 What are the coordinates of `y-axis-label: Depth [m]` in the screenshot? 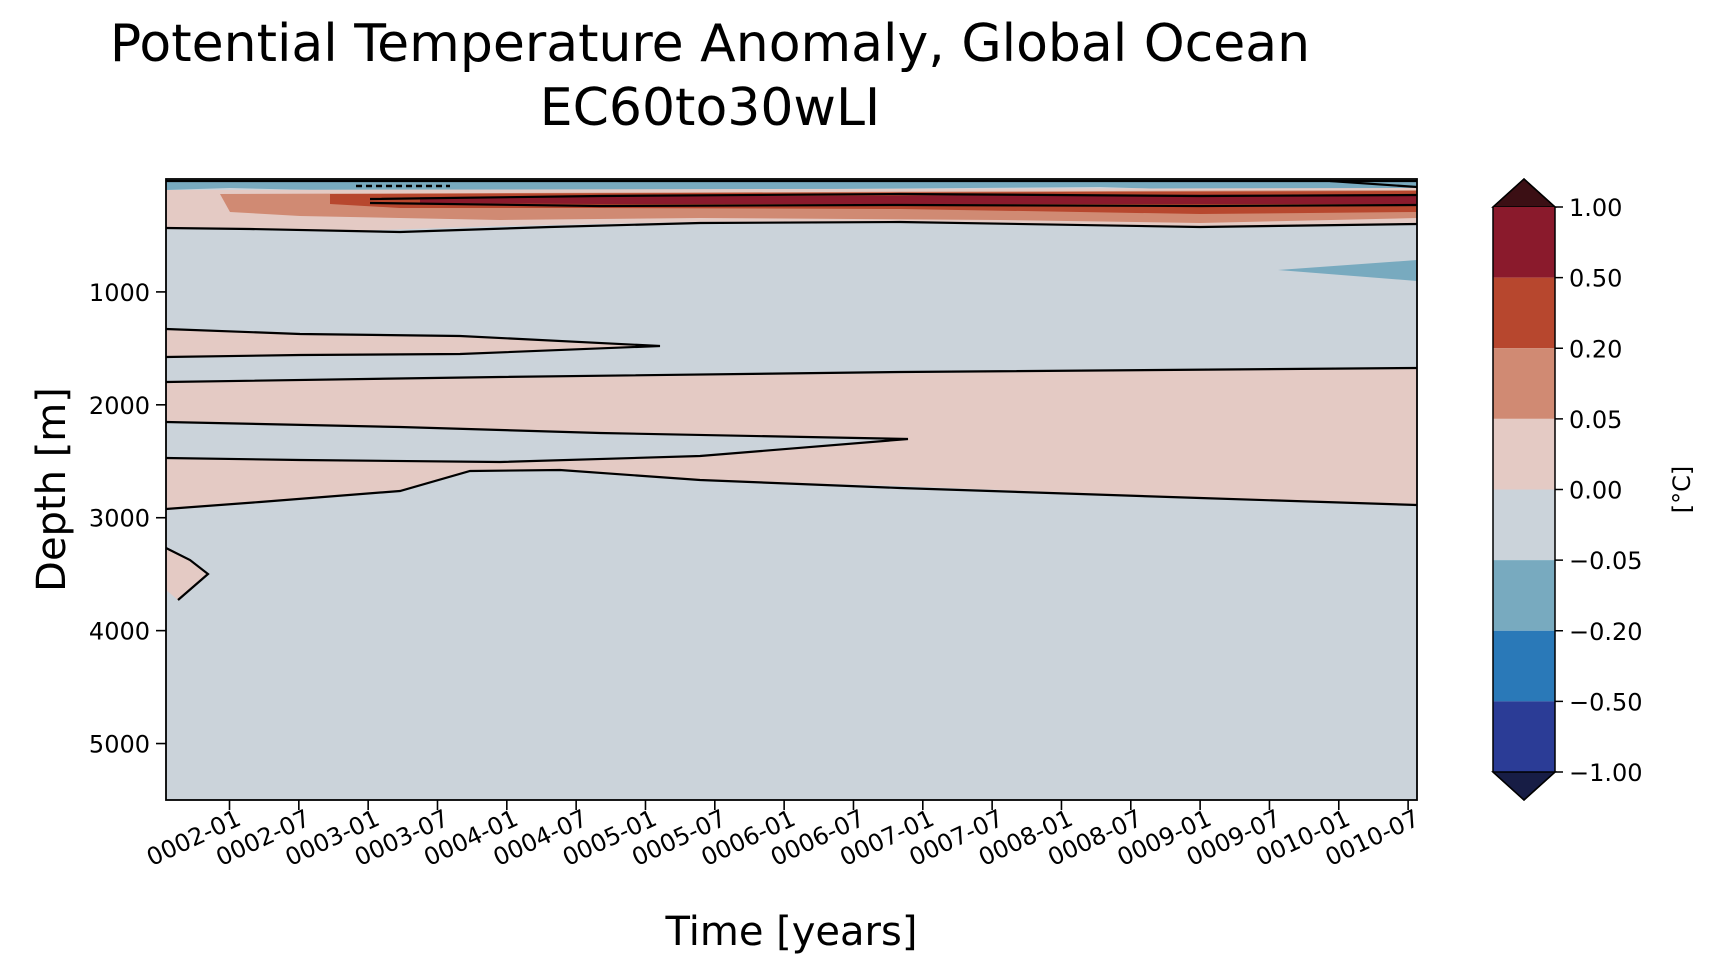 It's located at (52, 489).